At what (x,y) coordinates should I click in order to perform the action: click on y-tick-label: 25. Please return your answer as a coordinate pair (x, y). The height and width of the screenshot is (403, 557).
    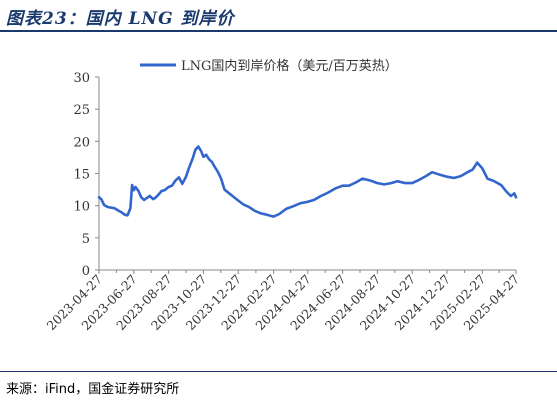
    Looking at the image, I should click on (81, 110).